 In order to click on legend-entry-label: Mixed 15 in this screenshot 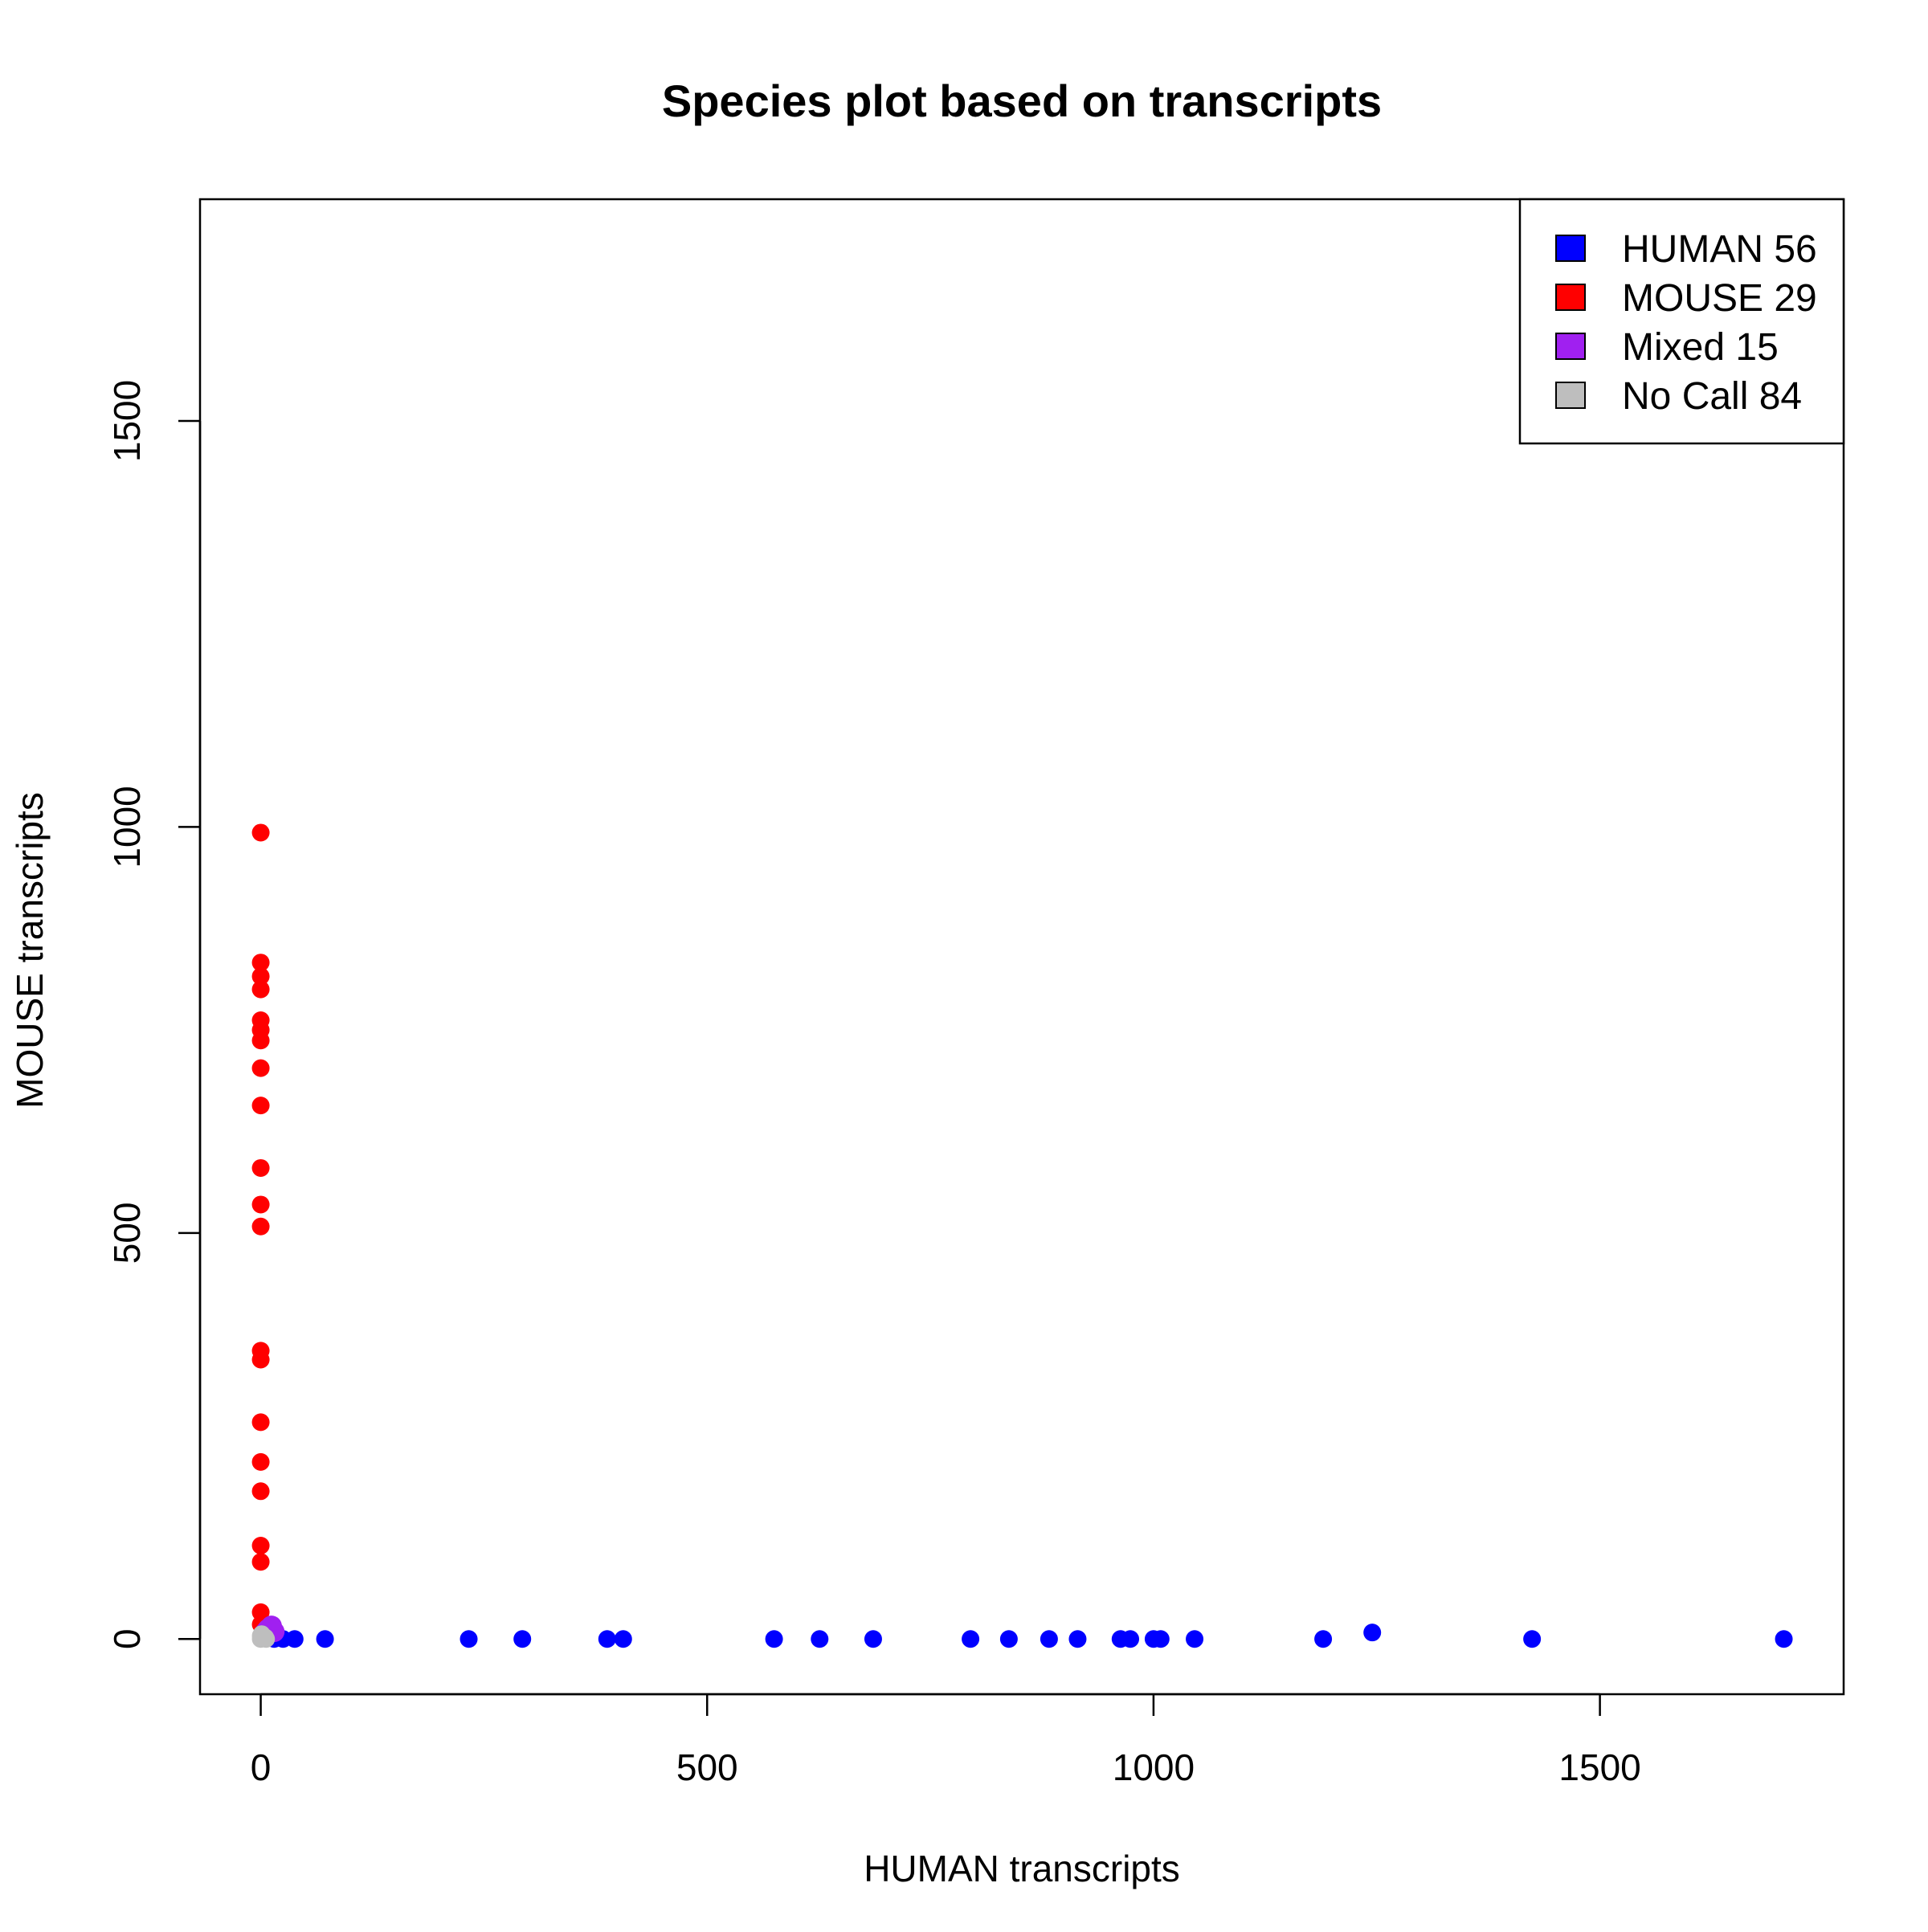, I will do `click(1700, 347)`.